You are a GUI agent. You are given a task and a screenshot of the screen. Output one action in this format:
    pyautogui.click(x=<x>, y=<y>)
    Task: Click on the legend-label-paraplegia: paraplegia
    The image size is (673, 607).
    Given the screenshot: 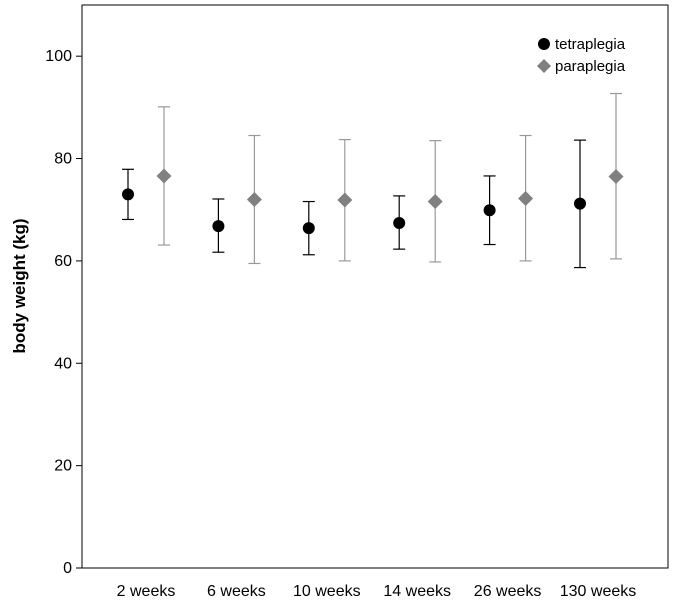 What is the action you would take?
    pyautogui.click(x=590, y=66)
    